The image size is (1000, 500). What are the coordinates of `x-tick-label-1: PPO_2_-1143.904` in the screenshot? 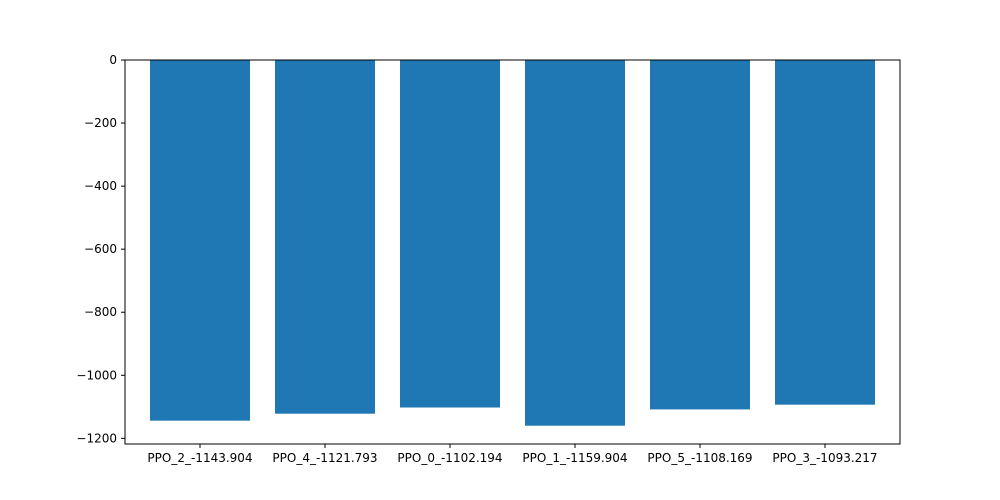 It's located at (199, 458).